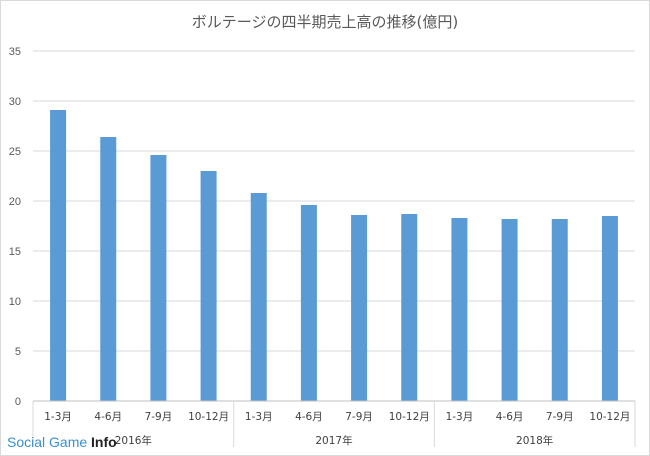 The width and height of the screenshot is (650, 456). I want to click on x-group-label: 2017年, so click(333, 440).